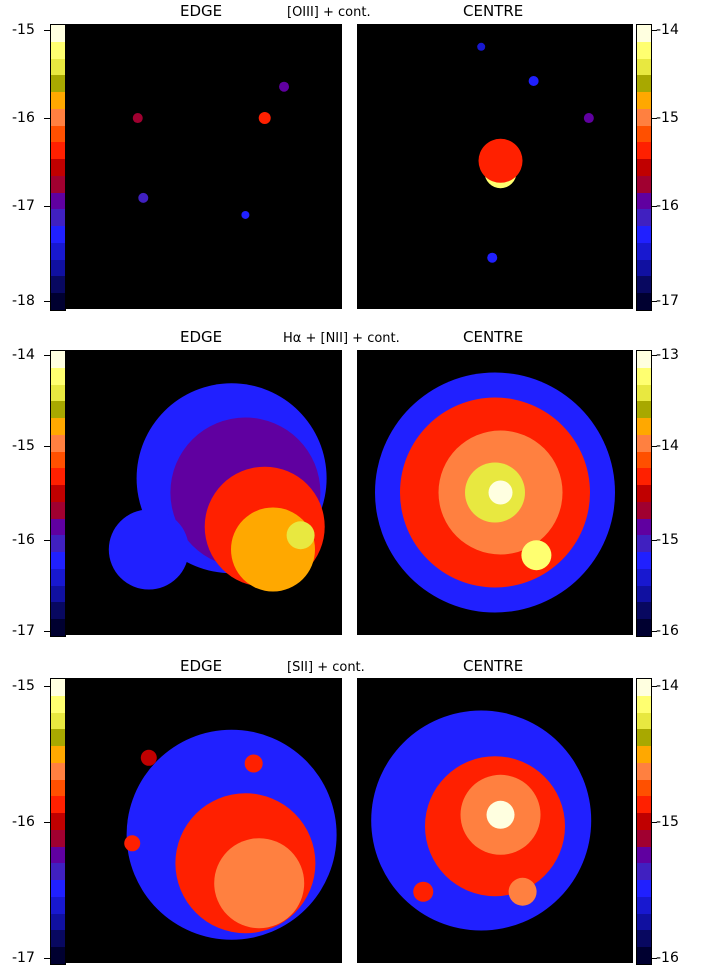 The height and width of the screenshot is (967, 713). I want to click on right-tick-label: -13, so click(667, 355).